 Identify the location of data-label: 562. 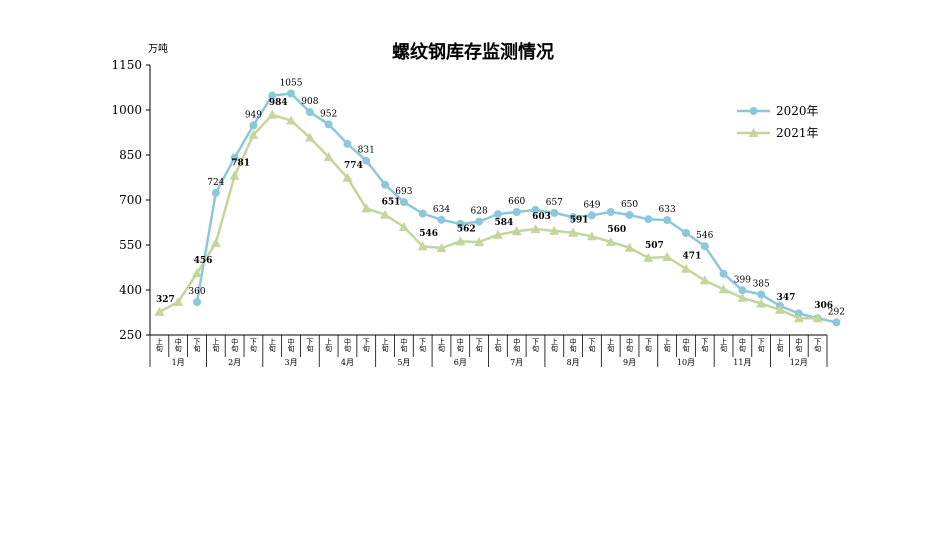
(466, 229).